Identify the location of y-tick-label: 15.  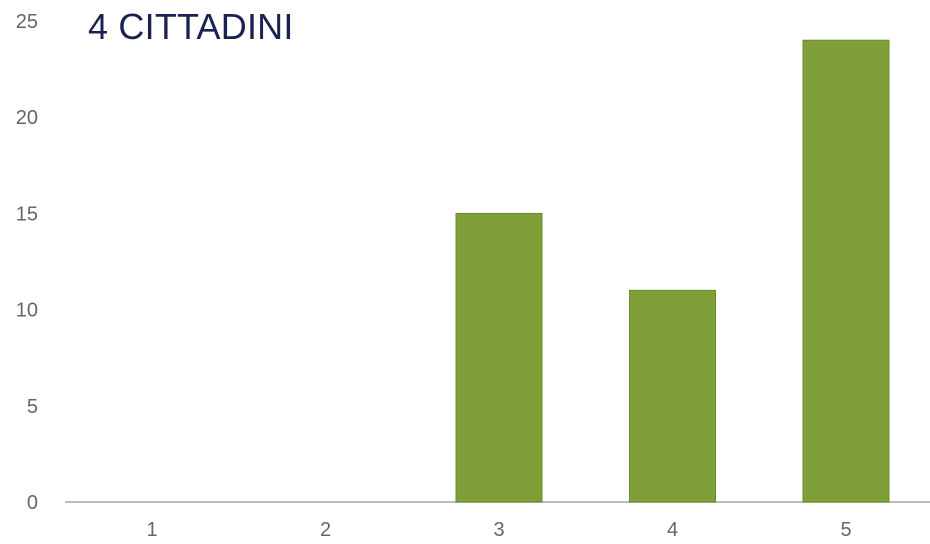
(27, 214).